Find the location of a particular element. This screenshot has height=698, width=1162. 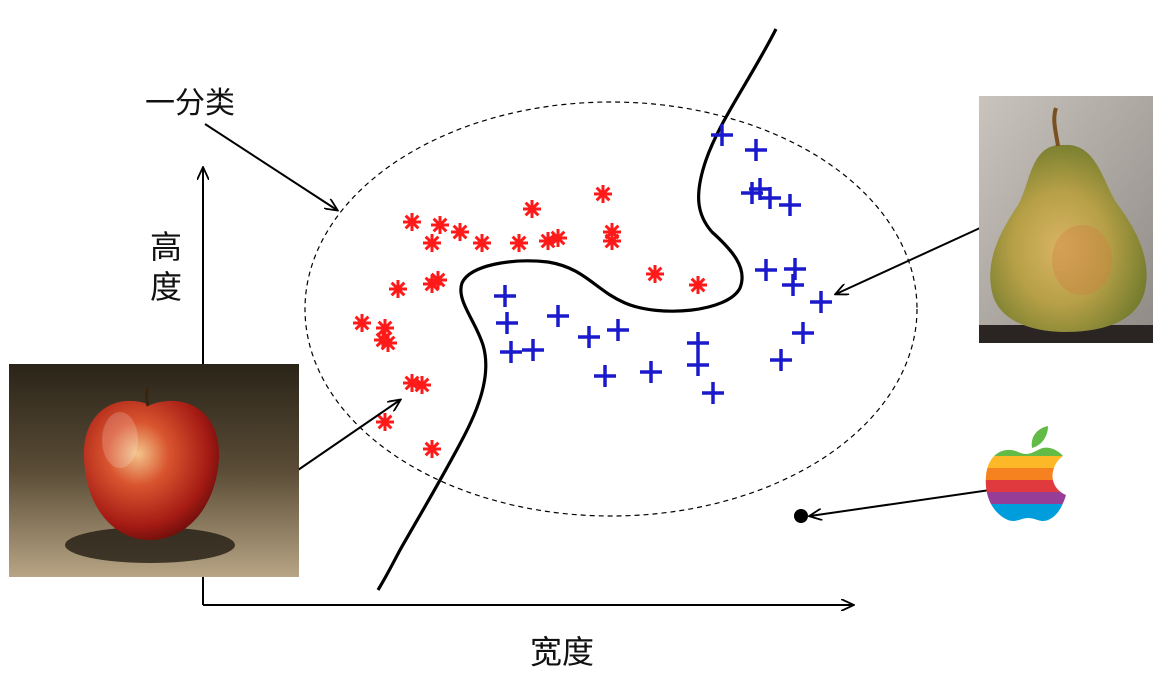

apple-arrow is located at coordinates (348, 435).